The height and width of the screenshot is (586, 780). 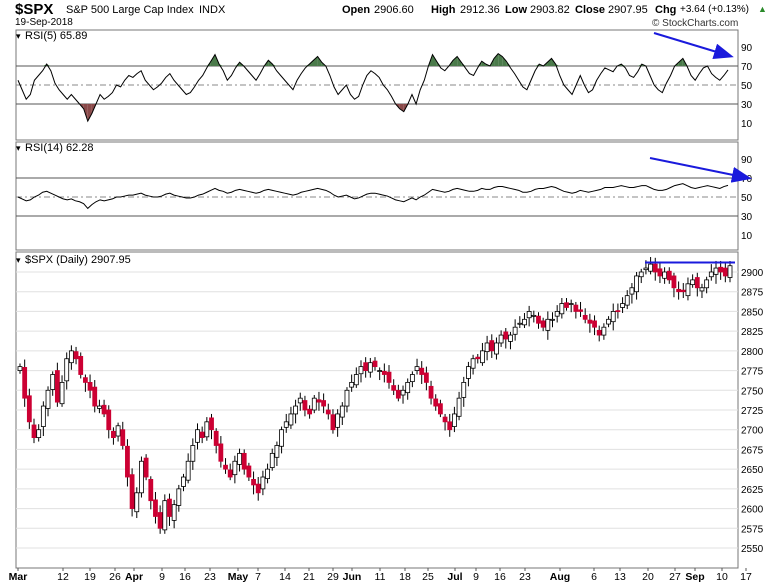 I want to click on price-ytick-2750: 2750, so click(x=752, y=391).